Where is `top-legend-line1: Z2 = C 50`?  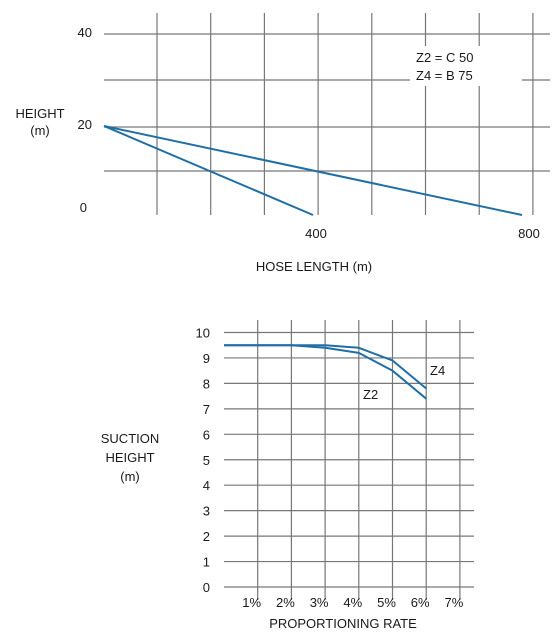
top-legend-line1: Z2 = C 50 is located at coordinates (444, 57).